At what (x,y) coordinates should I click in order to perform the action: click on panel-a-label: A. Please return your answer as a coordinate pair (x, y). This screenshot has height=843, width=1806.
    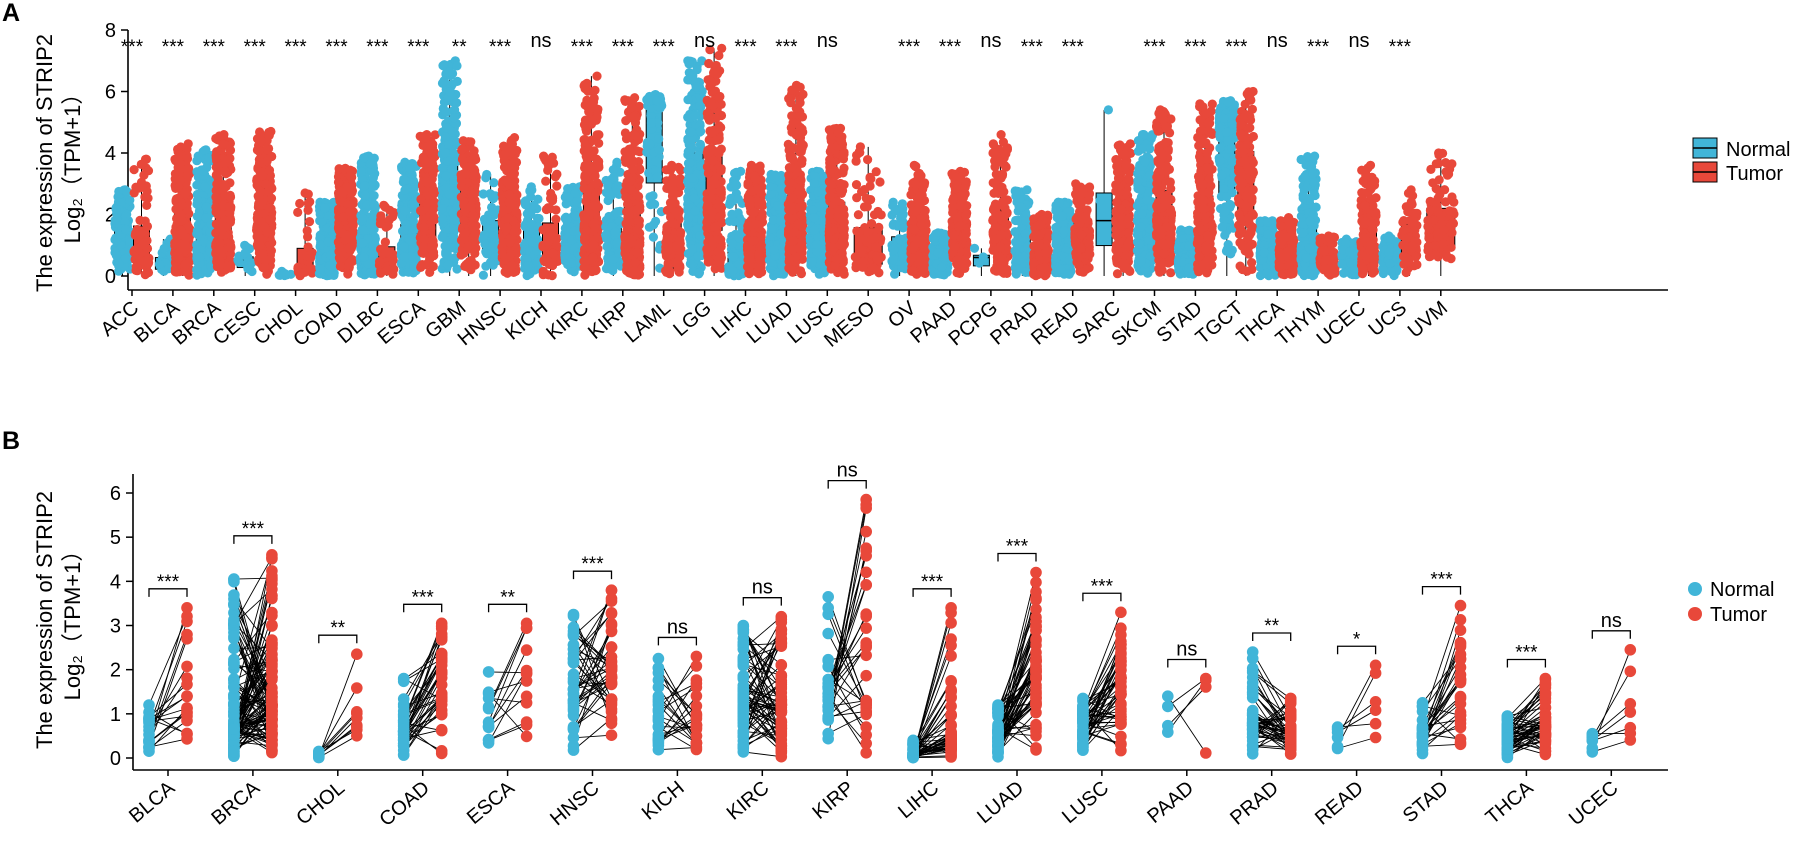
    Looking at the image, I should click on (11, 13).